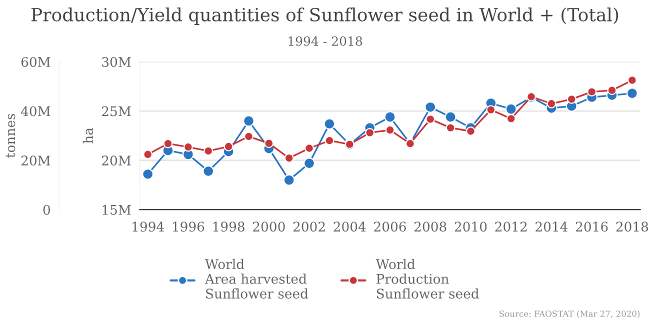 This screenshot has height=325, width=650. What do you see at coordinates (470, 227) in the screenshot?
I see `x-tick-label: 2010` at bounding box center [470, 227].